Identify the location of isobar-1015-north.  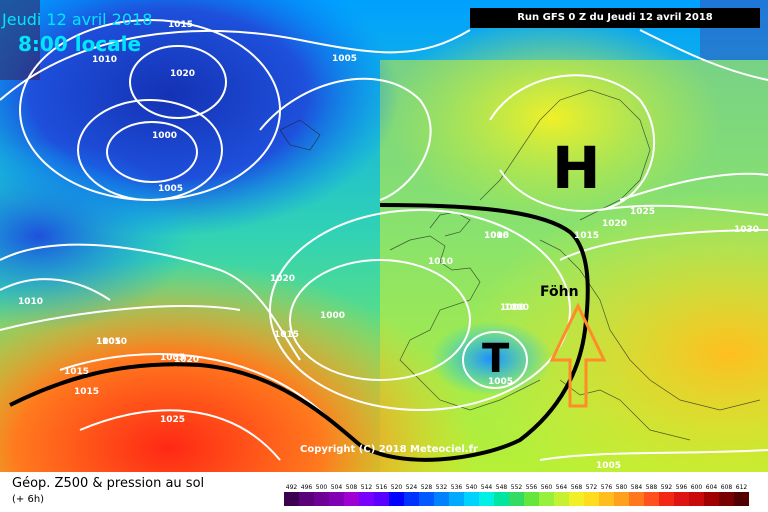
(235, 65).